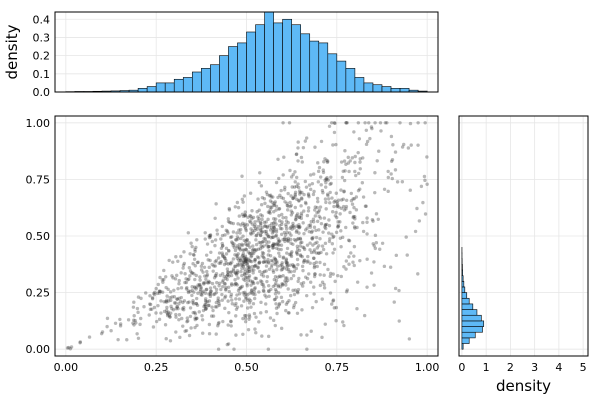 This screenshot has height=404, width=600. What do you see at coordinates (12, 51) in the screenshot?
I see `top-y-axis-title: density` at bounding box center [12, 51].